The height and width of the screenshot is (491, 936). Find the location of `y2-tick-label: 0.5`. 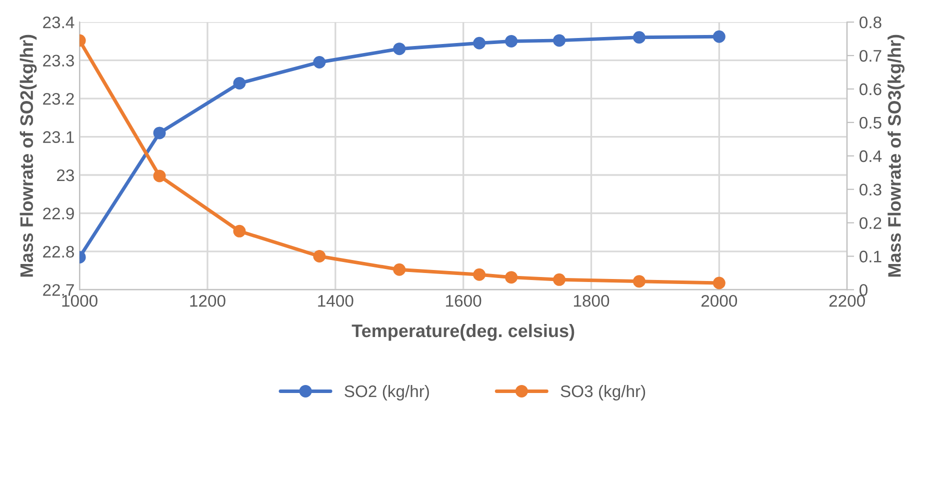

y2-tick-label: 0.5 is located at coordinates (871, 122).